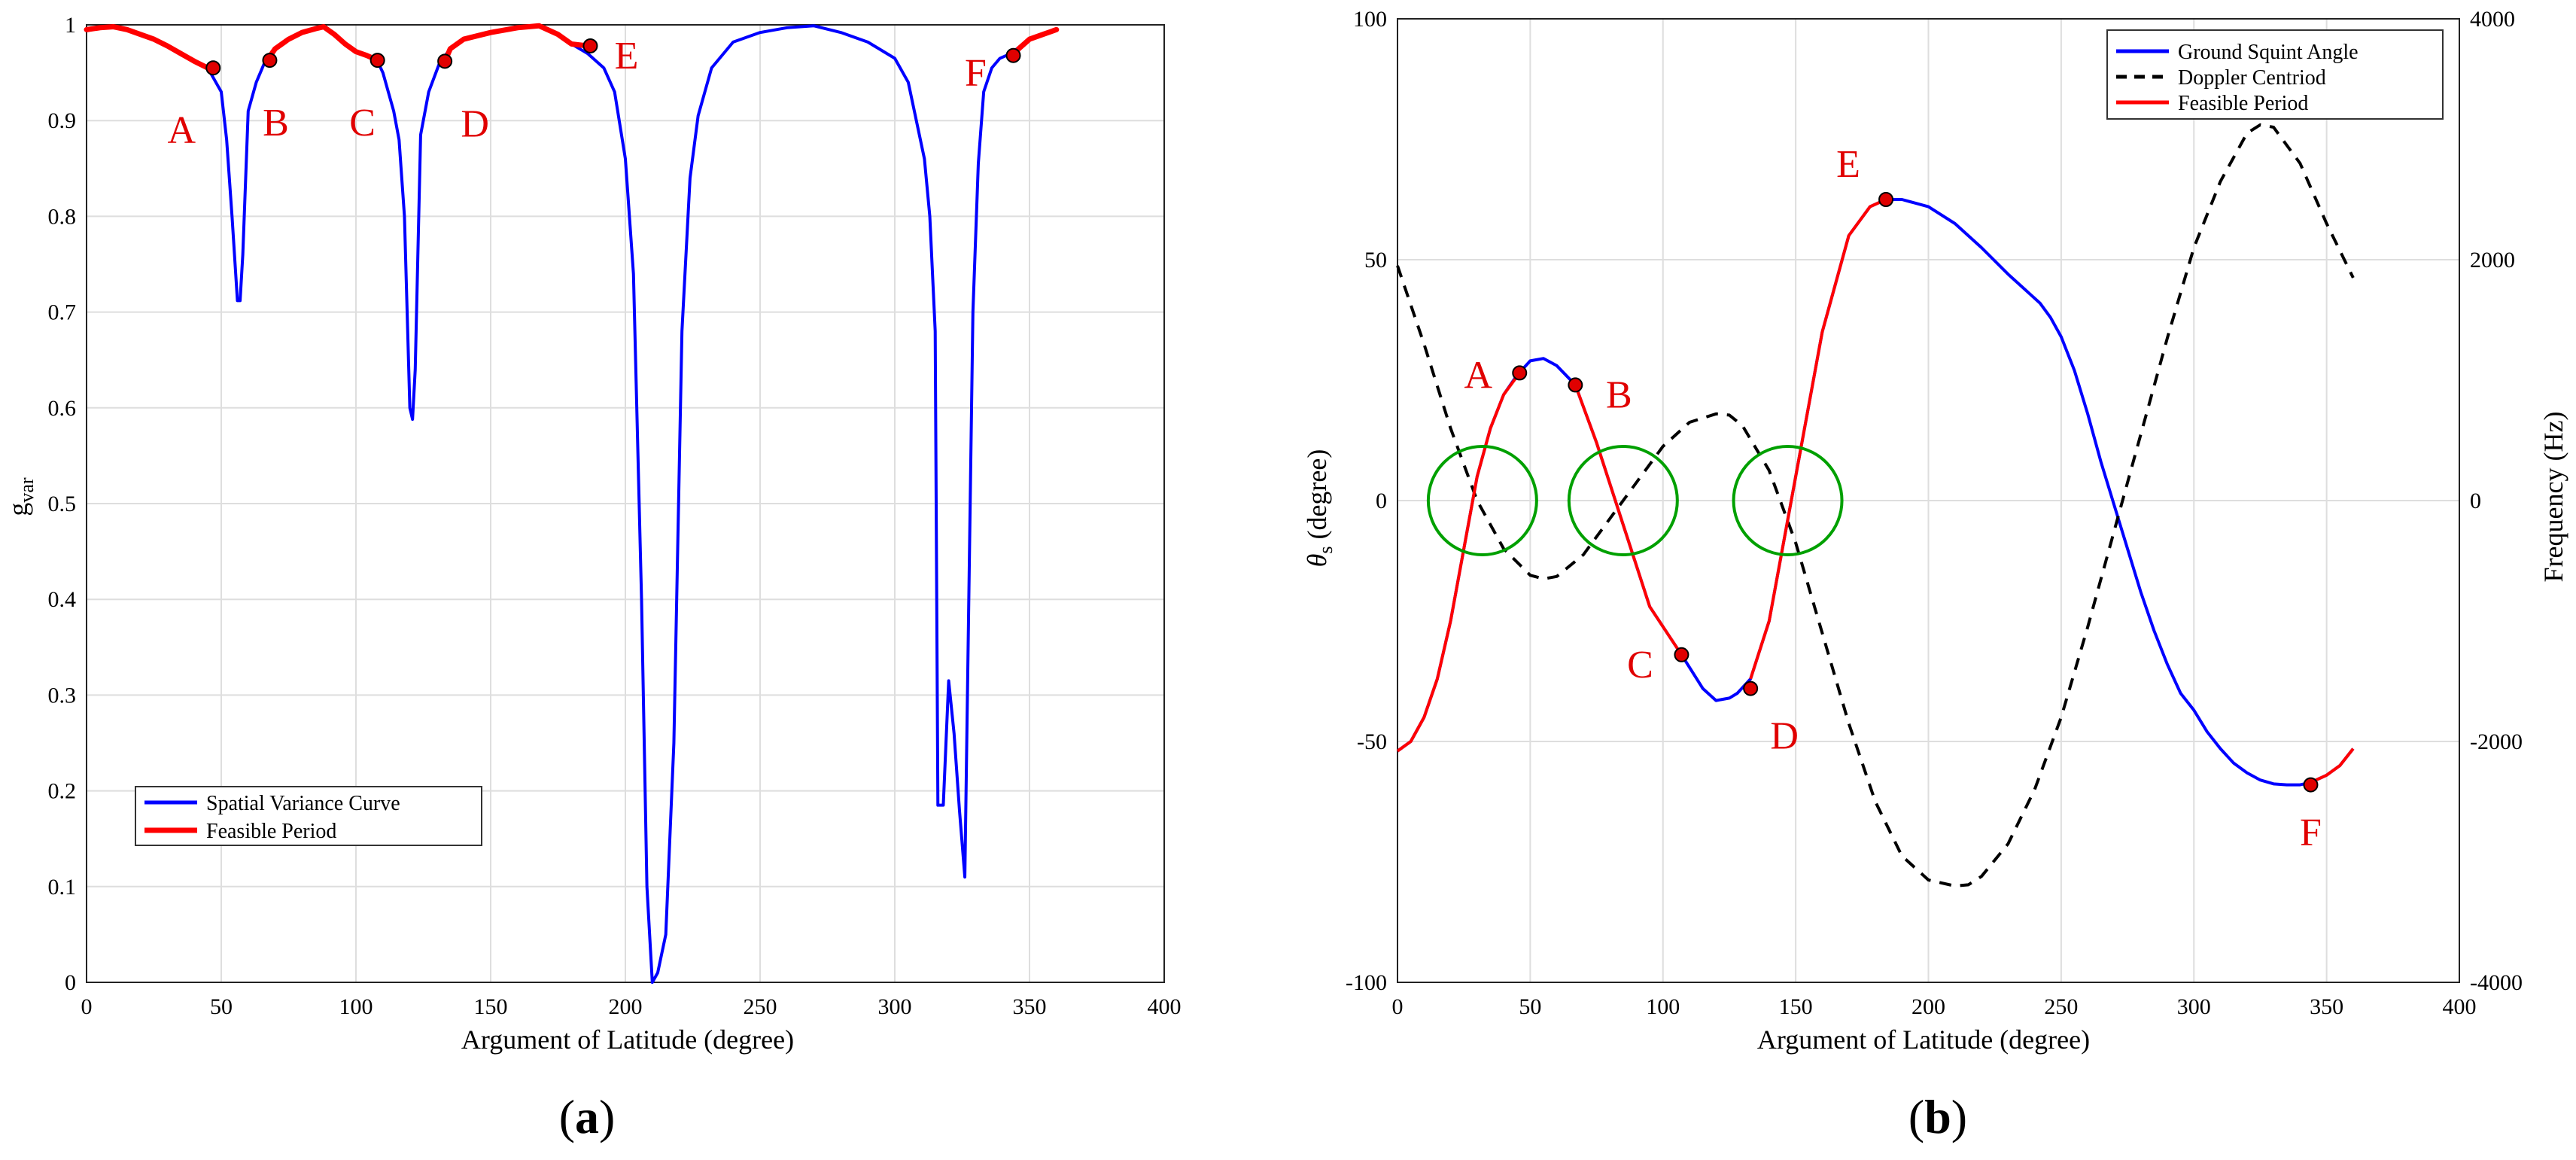  I want to click on chart-b-xtick-label: 150, so click(1796, 1006).